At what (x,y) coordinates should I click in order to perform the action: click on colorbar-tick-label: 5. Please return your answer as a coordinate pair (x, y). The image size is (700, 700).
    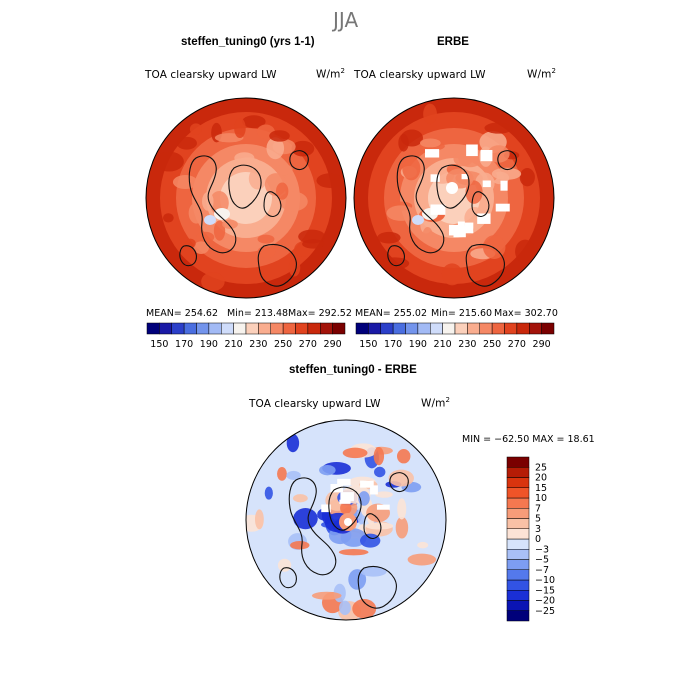
    Looking at the image, I should click on (538, 519).